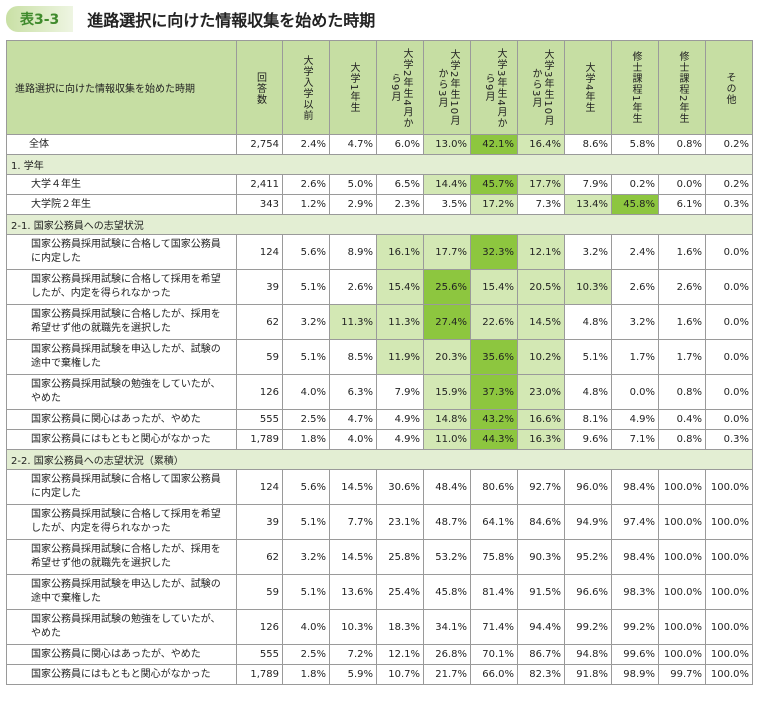 The height and width of the screenshot is (710, 760). I want to click on cell: 27.4%, so click(447, 322).